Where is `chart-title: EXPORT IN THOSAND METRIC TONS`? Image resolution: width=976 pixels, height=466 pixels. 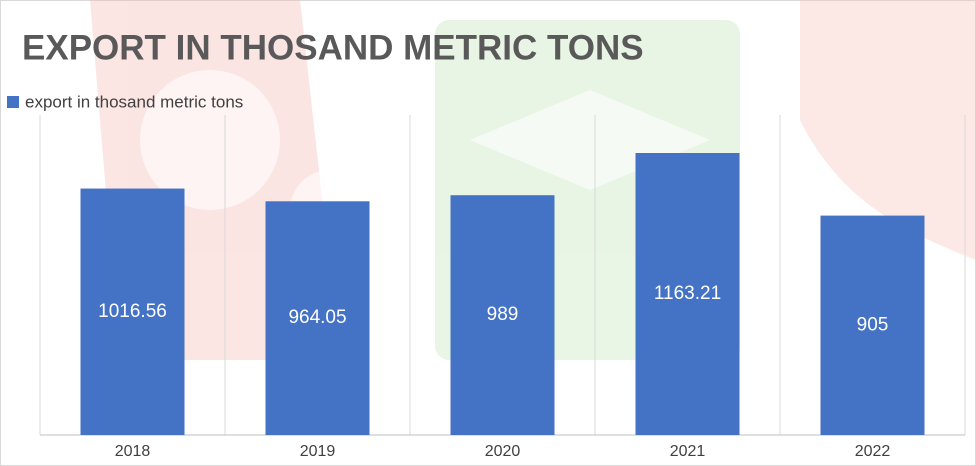 chart-title: EXPORT IN THOSAND METRIC TONS is located at coordinates (333, 47).